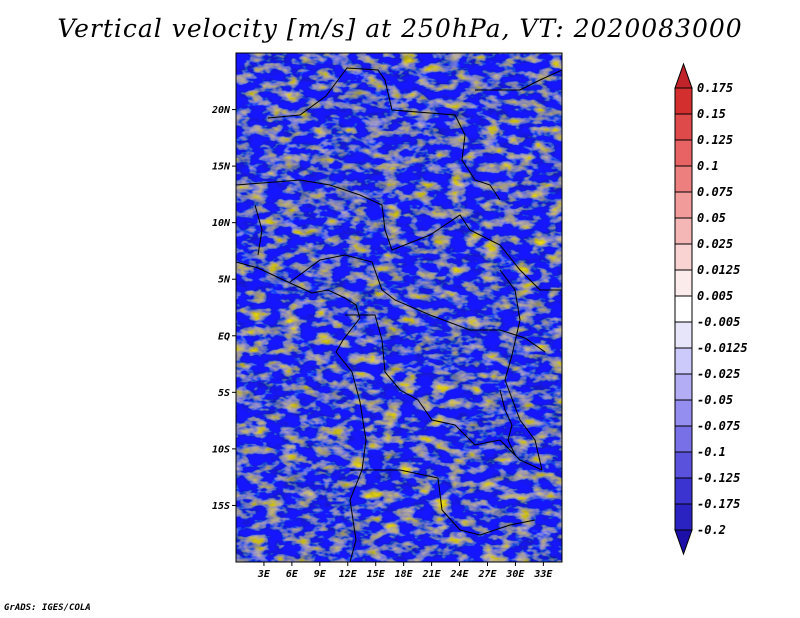 This screenshot has height=618, width=800. Describe the element at coordinates (715, 192) in the screenshot. I see `colorbar-label: 0.075` at that location.